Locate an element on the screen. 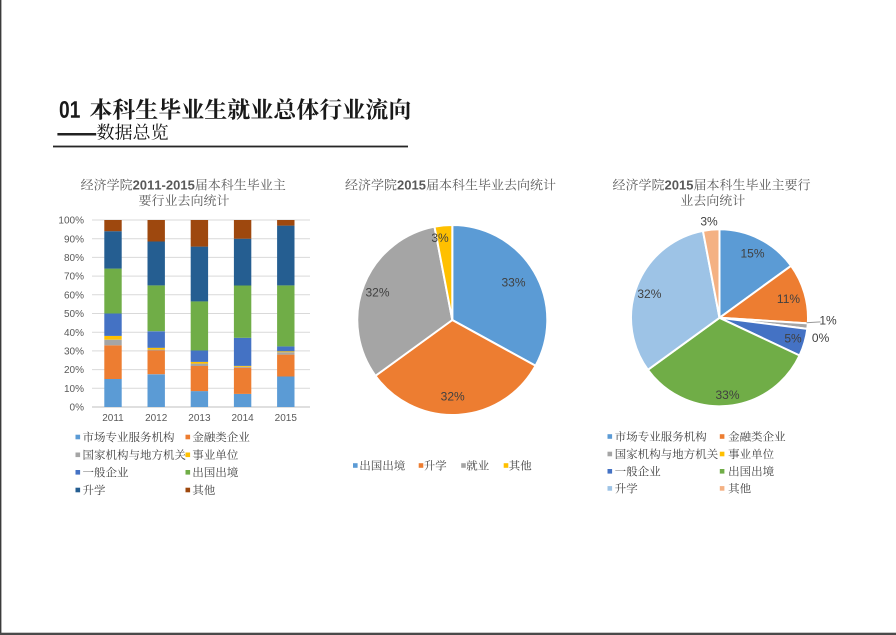 The width and height of the screenshot is (896, 635). svg-text: 2013 is located at coordinates (199, 418).